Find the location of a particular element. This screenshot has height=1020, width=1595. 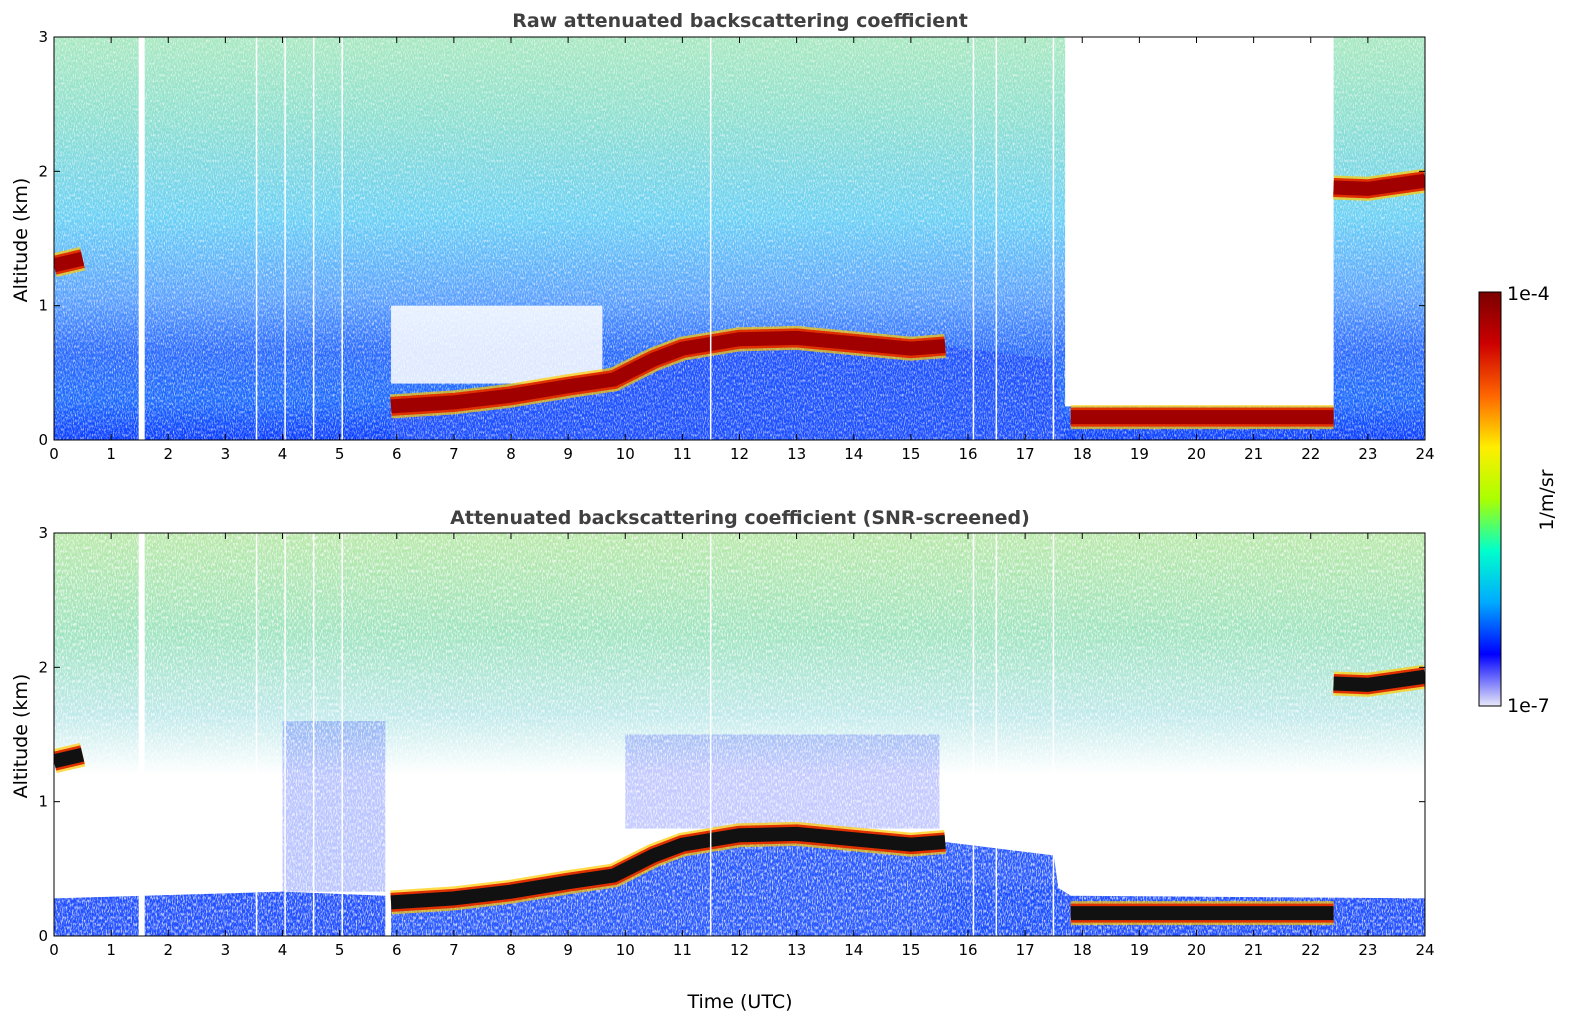

colorbar-unit-label: 1/m/sr is located at coordinates (1547, 499).